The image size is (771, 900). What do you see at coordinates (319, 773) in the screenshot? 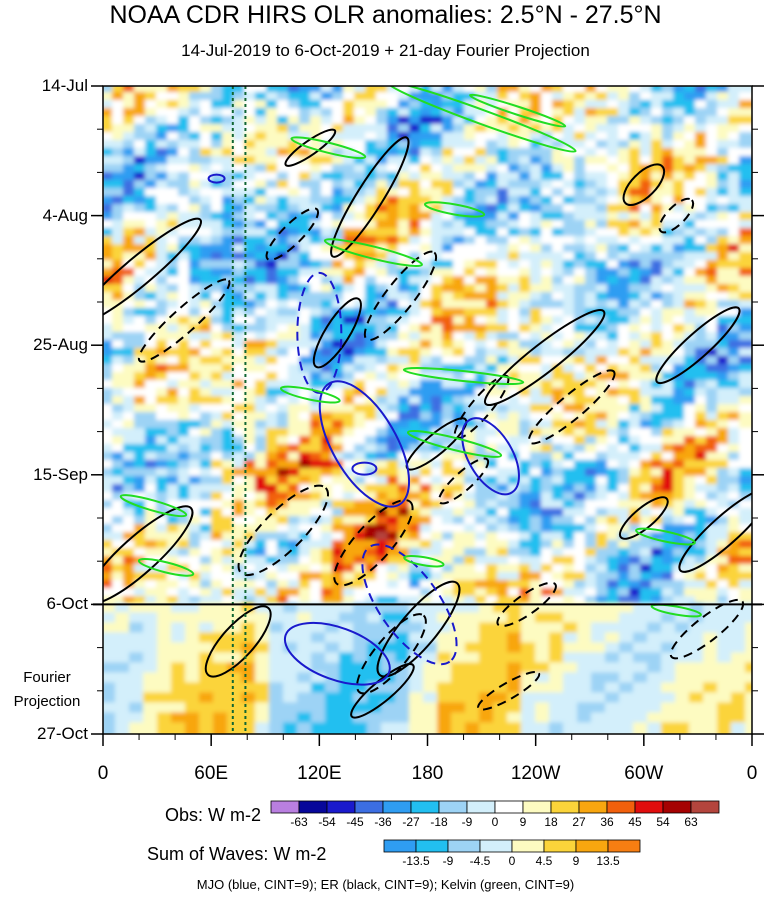
I see `x-tick-label: 120E` at bounding box center [319, 773].